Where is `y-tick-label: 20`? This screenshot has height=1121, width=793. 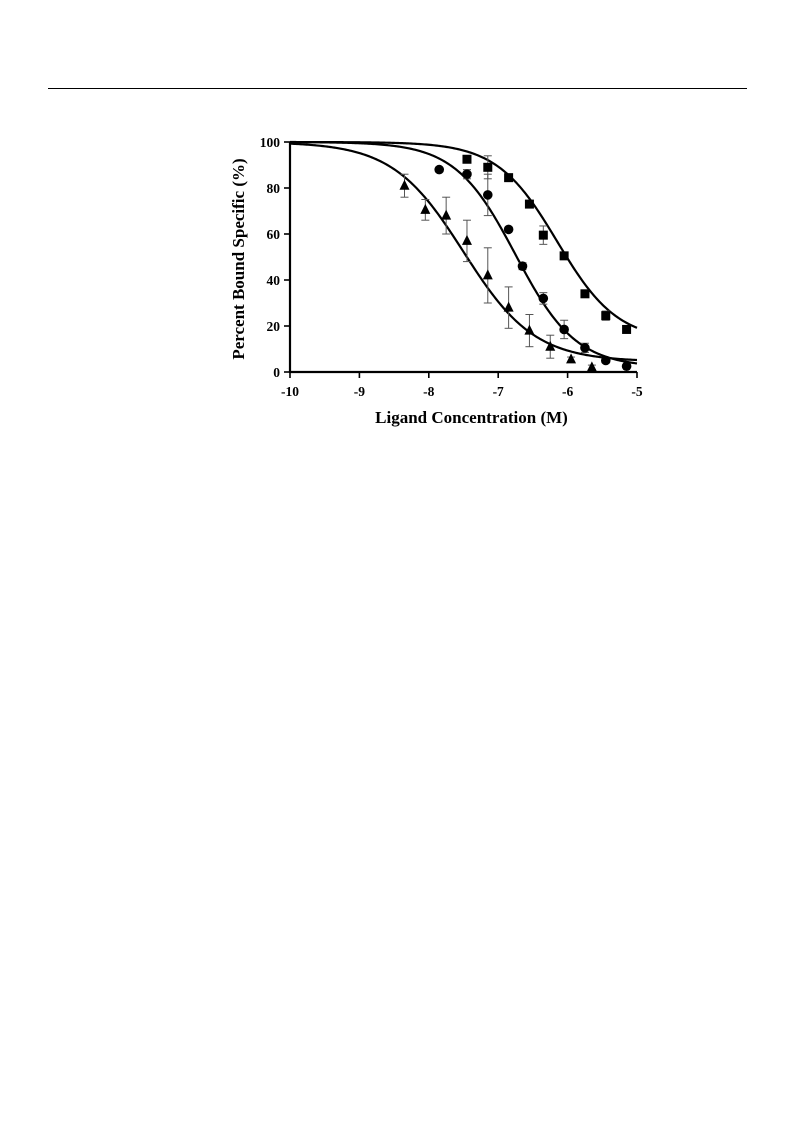 y-tick-label: 20 is located at coordinates (274, 326).